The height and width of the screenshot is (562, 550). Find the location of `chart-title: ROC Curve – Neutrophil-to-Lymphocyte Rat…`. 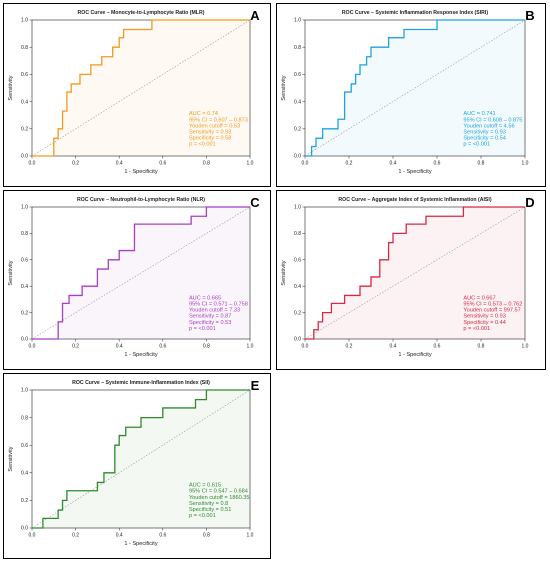

chart-title: ROC Curve – Neutrophil-to-Lymphocyte Rat… is located at coordinates (141, 200).